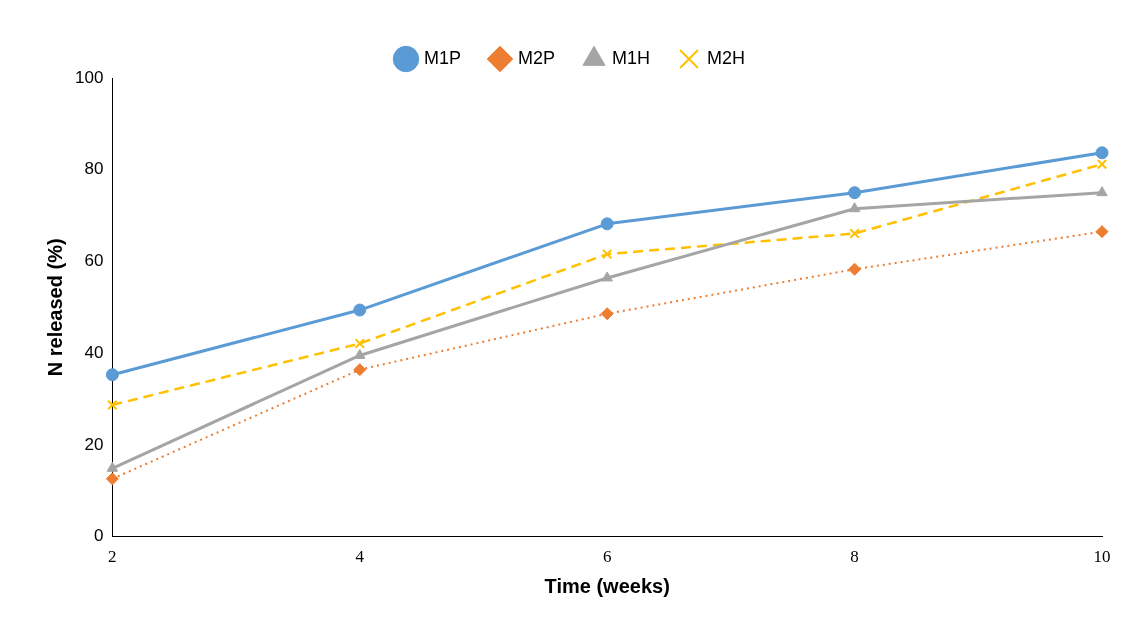 The image size is (1127, 633). Describe the element at coordinates (607, 557) in the screenshot. I see `x-tick-label: 6` at that location.